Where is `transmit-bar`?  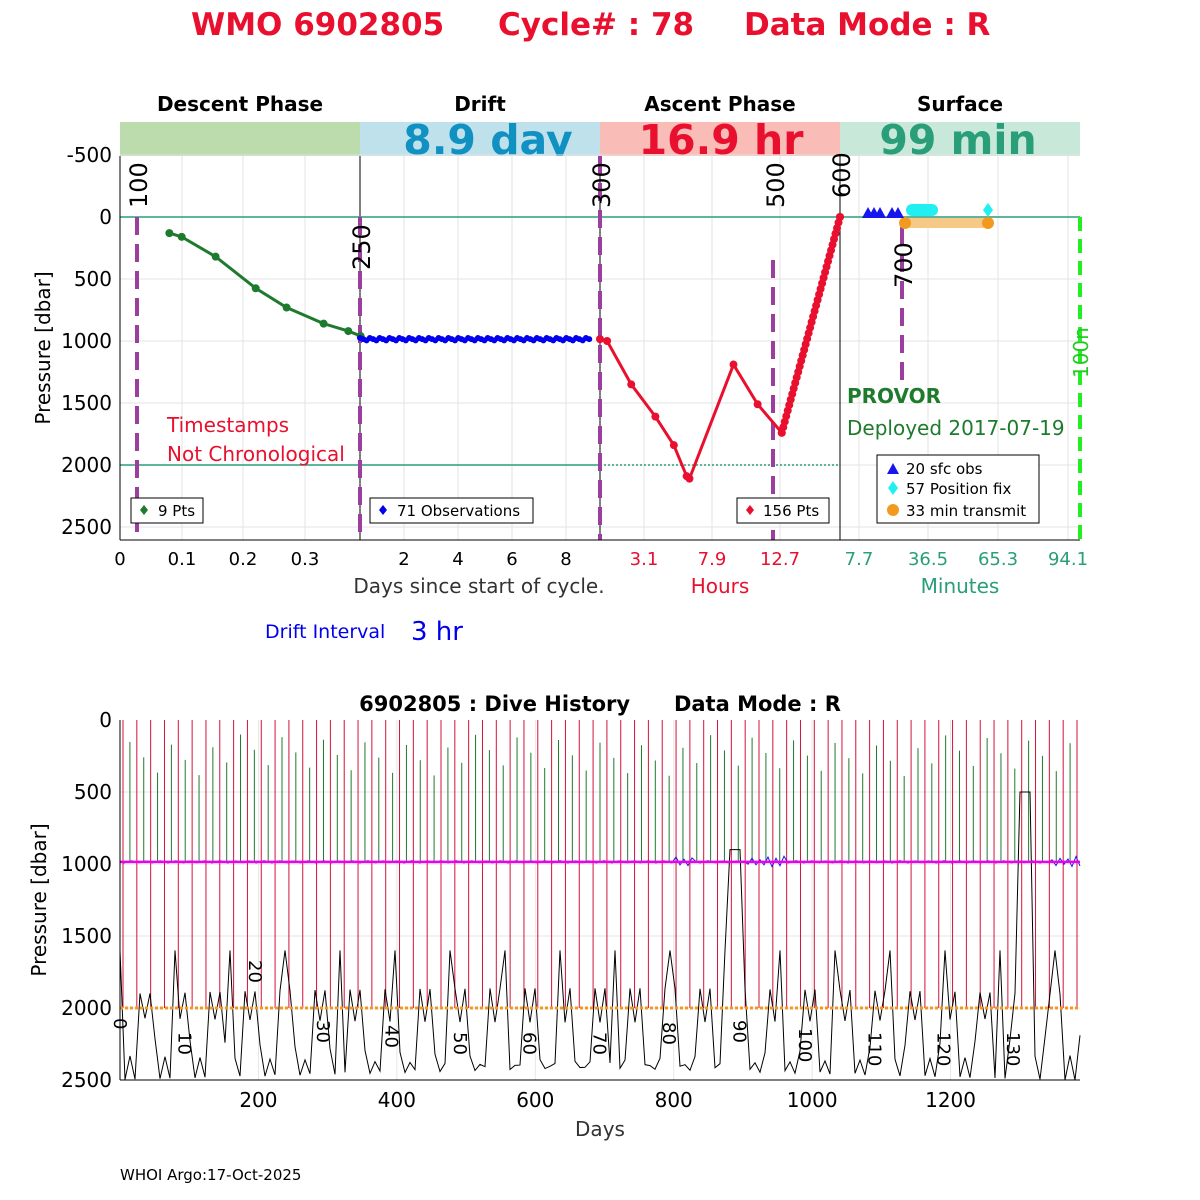
transmit-bar is located at coordinates (946, 223).